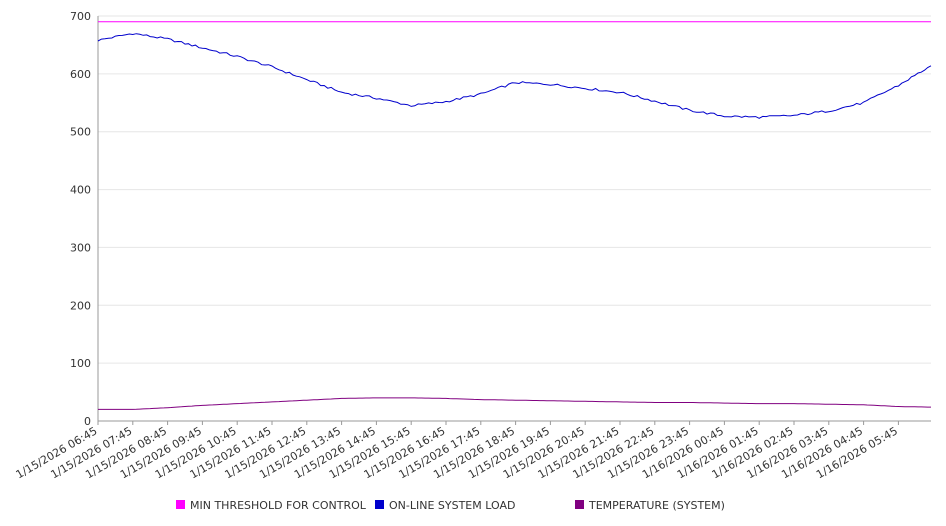 The height and width of the screenshot is (526, 946). I want to click on y-axis-ticks: 0 100 200 300 400 500 600 700, so click(80, 219).